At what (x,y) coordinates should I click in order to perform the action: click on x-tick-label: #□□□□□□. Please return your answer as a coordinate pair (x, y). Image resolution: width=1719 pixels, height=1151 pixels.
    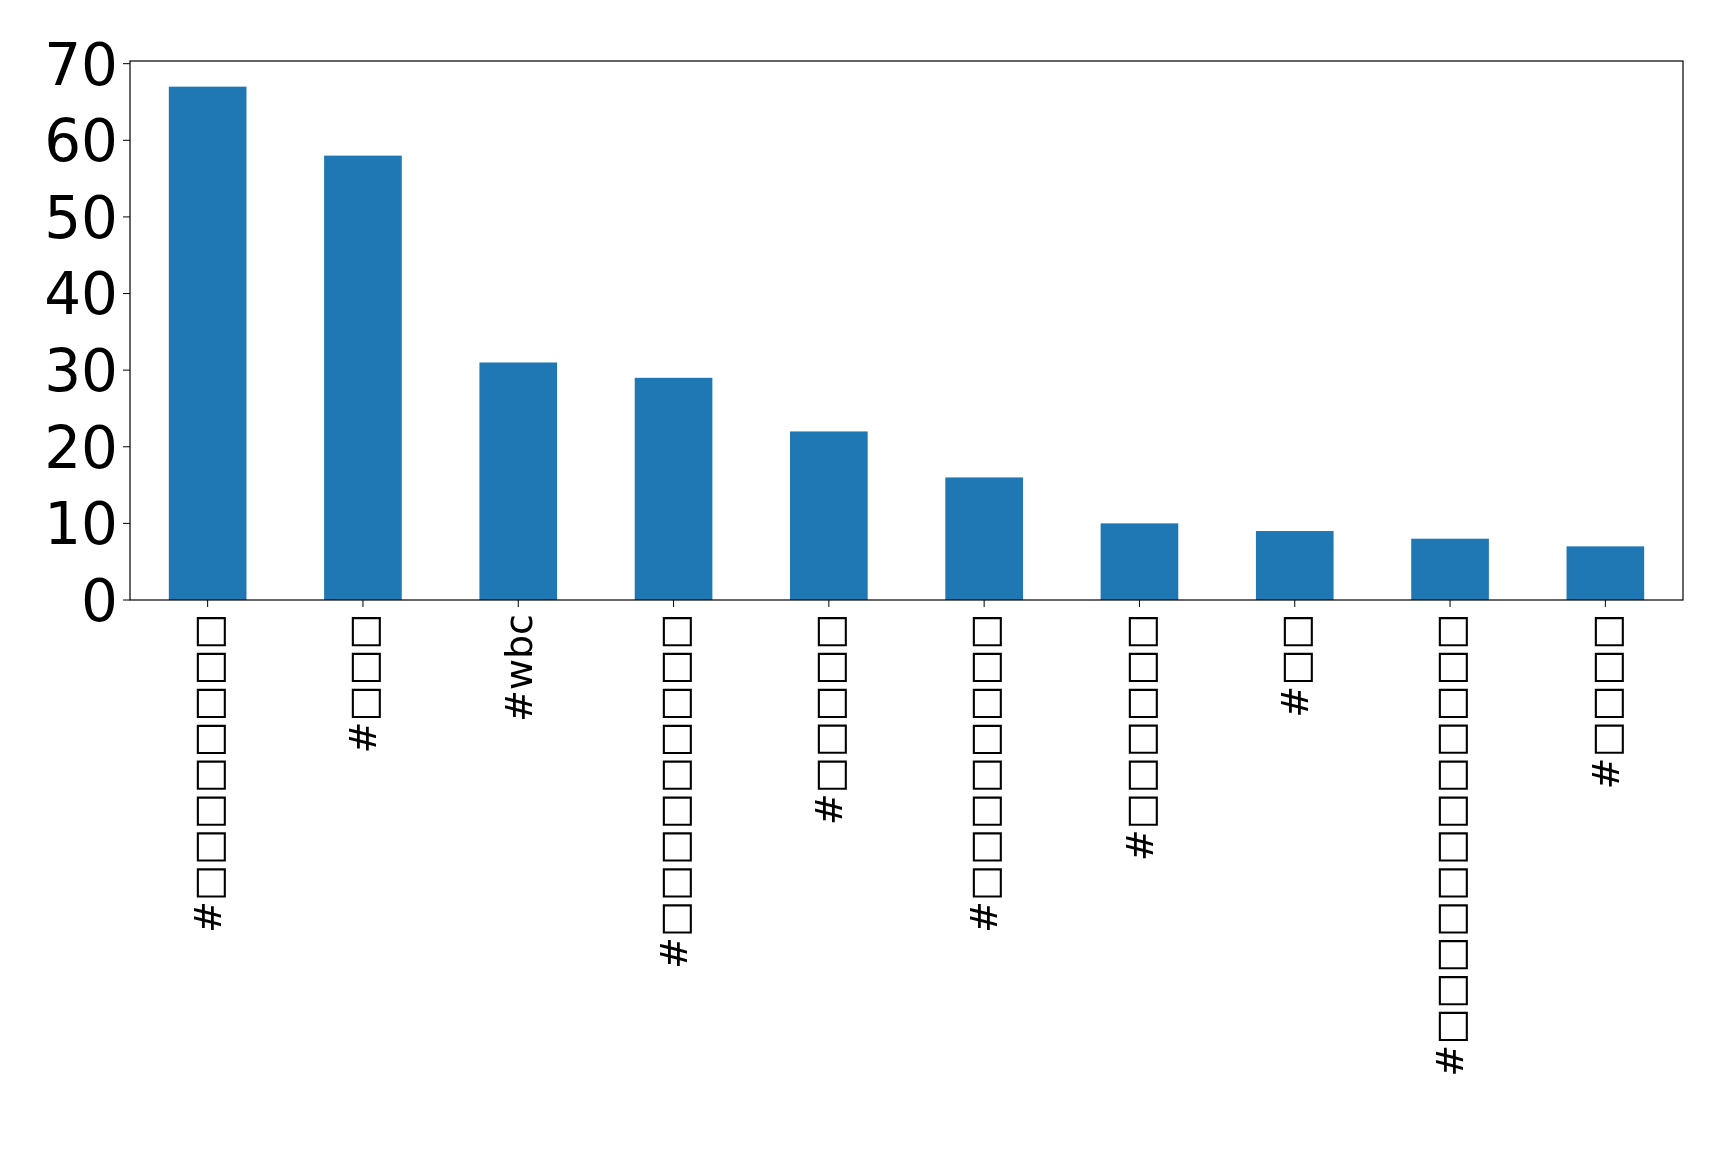
    Looking at the image, I should click on (1139, 738).